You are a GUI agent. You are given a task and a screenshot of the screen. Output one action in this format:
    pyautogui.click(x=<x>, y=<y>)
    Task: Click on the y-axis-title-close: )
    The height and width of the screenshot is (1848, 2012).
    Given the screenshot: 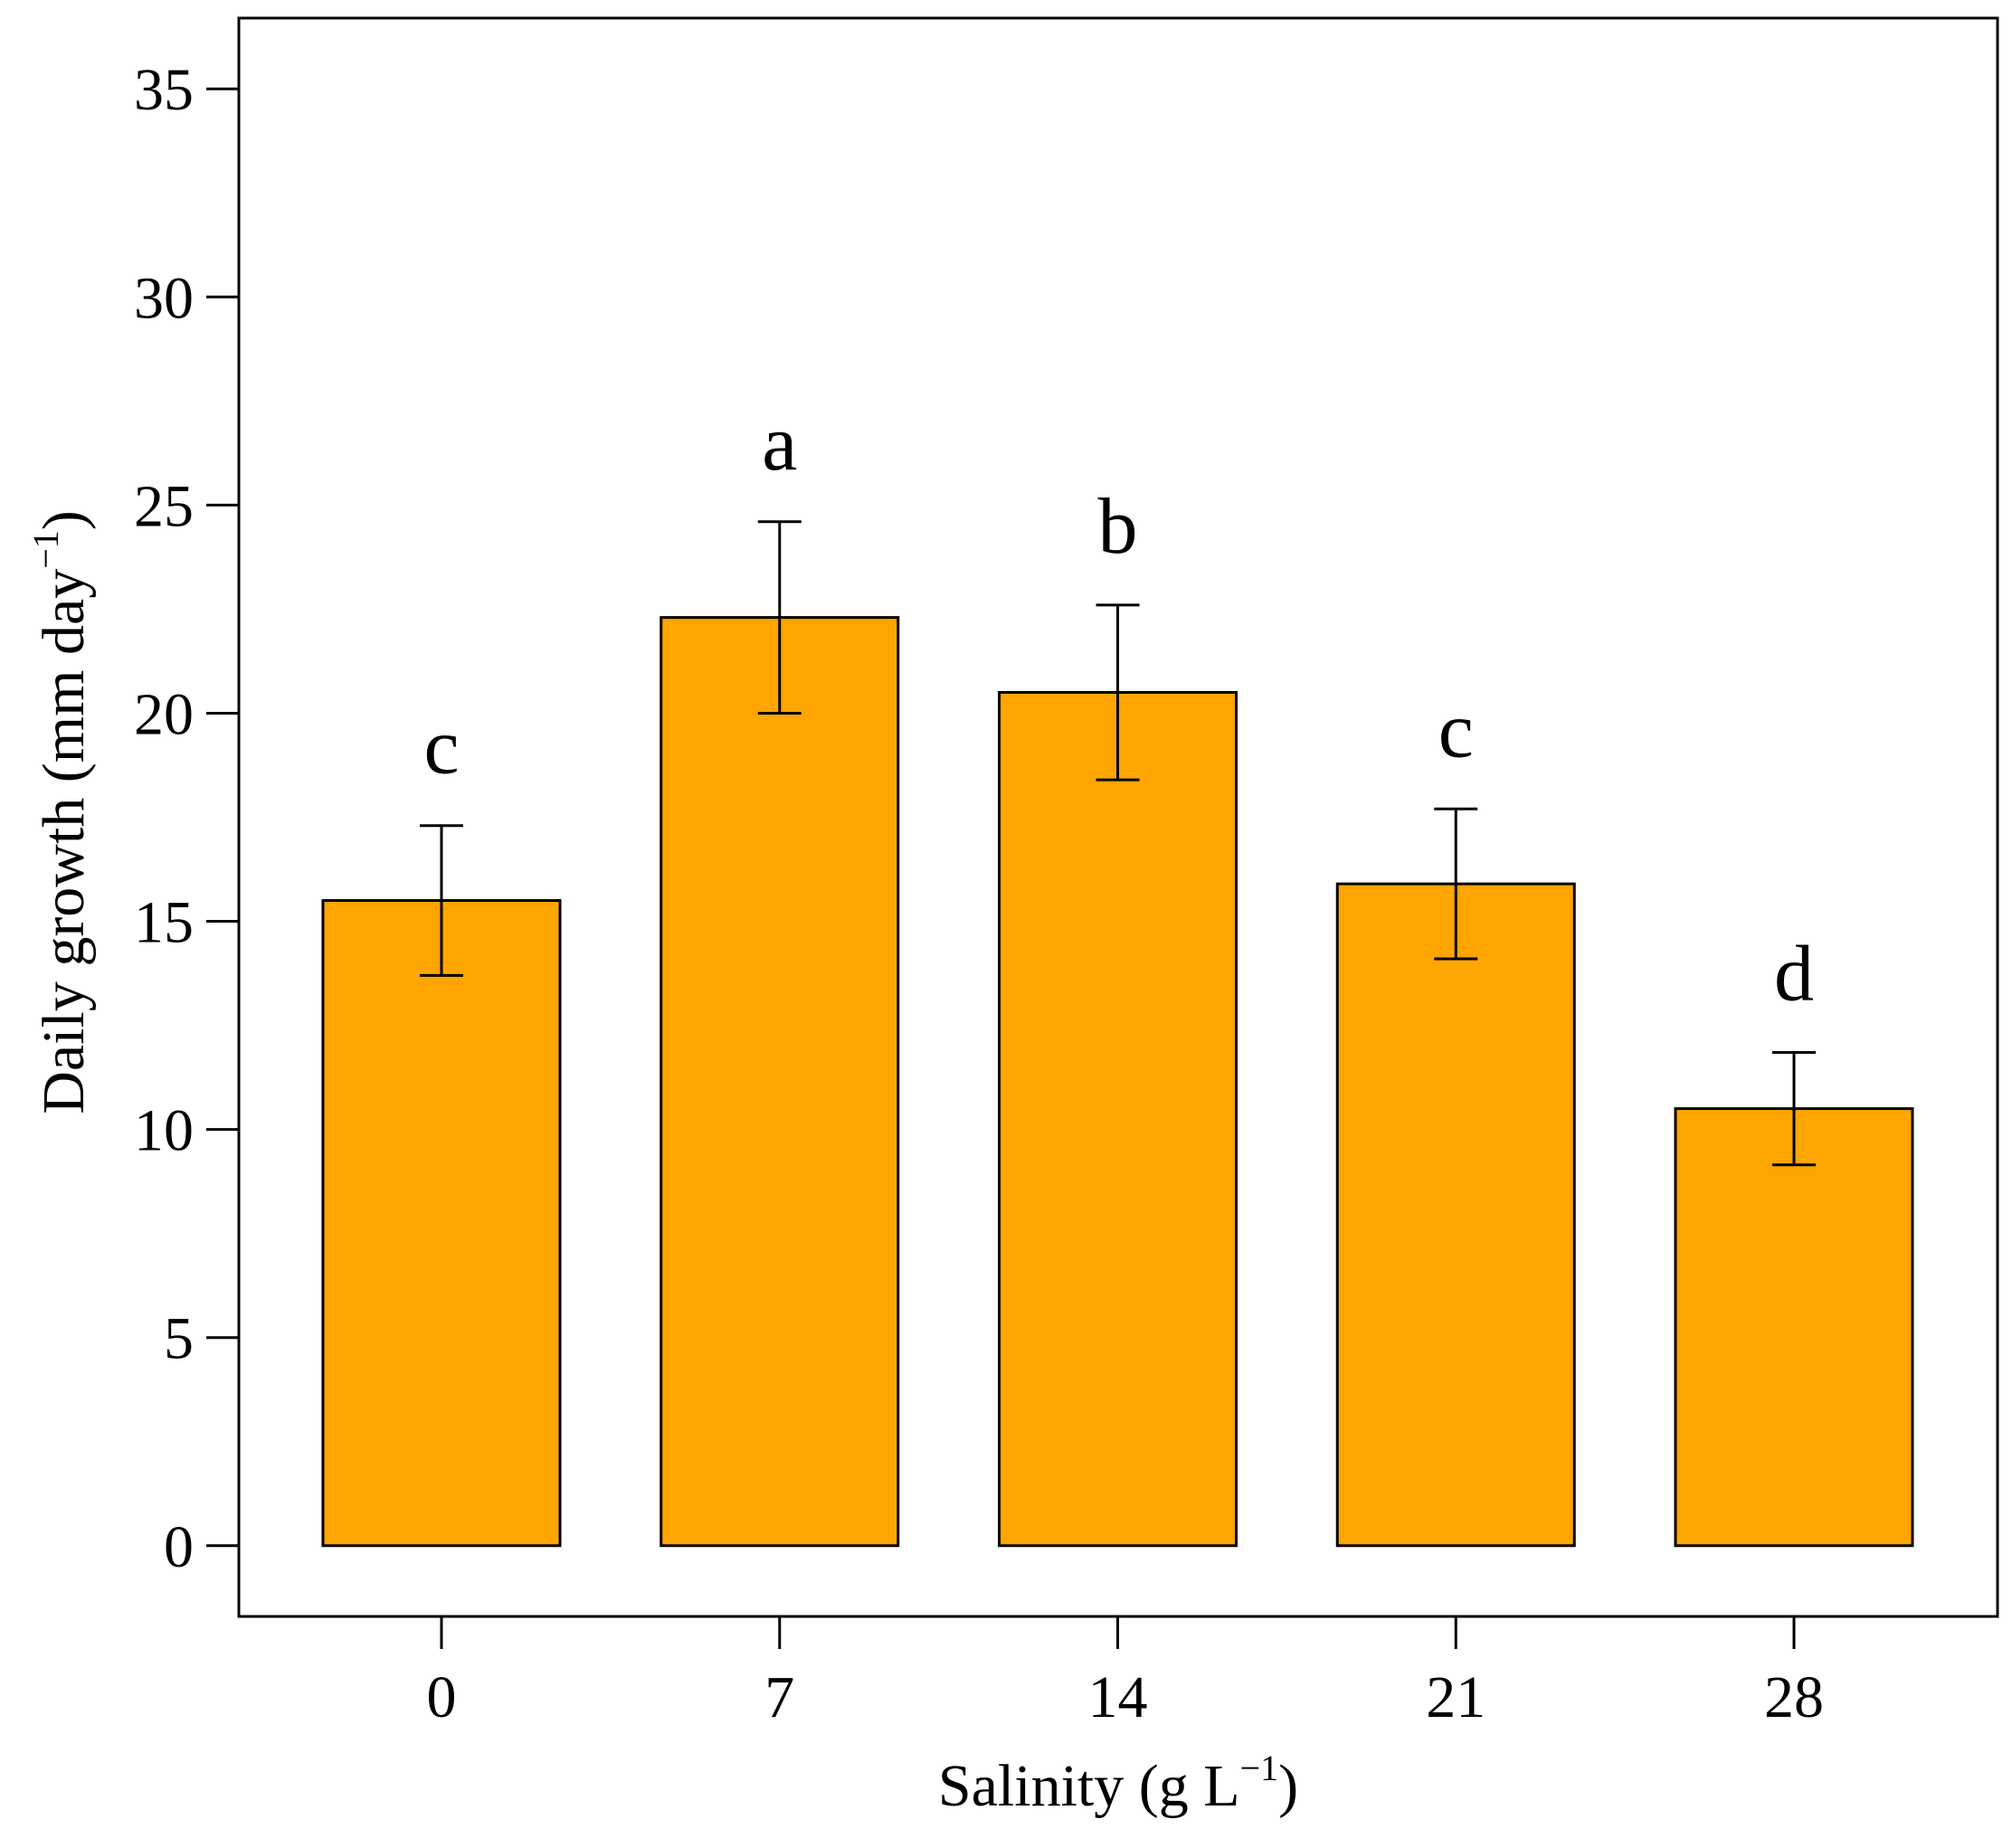 What is the action you would take?
    pyautogui.click(x=64, y=520)
    